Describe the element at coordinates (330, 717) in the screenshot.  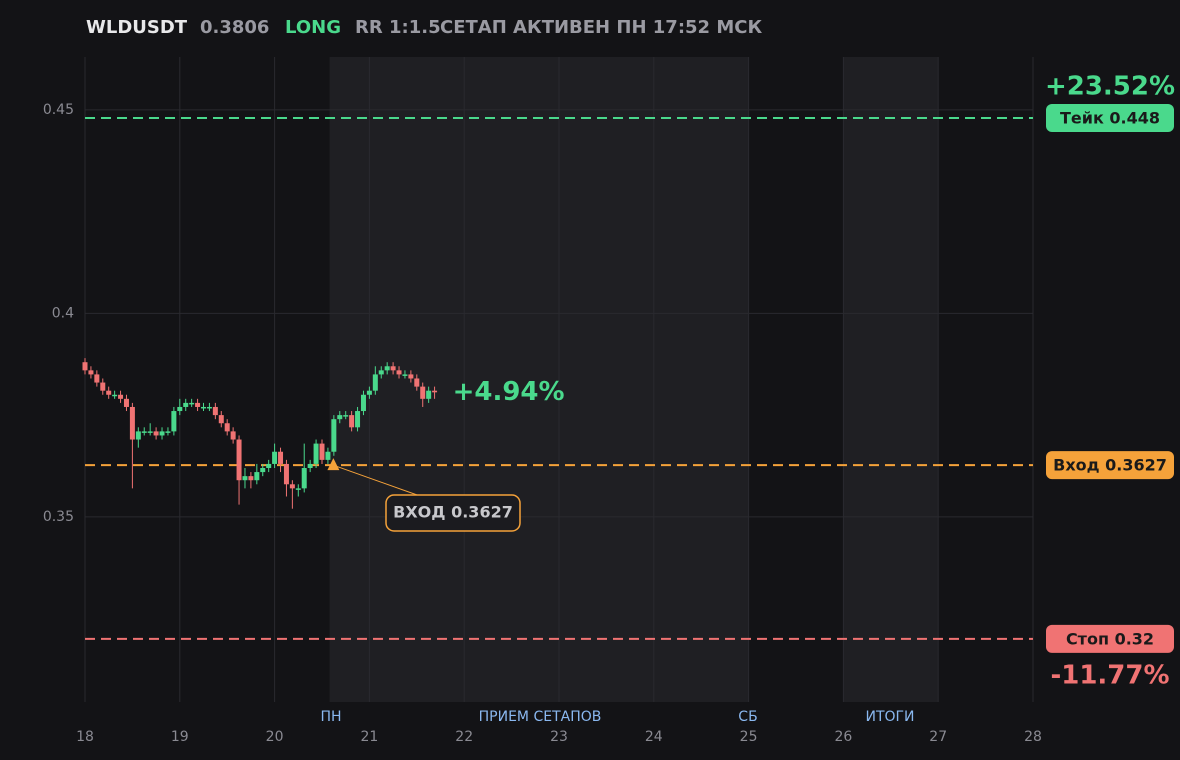
I see `session-label: ПН` at that location.